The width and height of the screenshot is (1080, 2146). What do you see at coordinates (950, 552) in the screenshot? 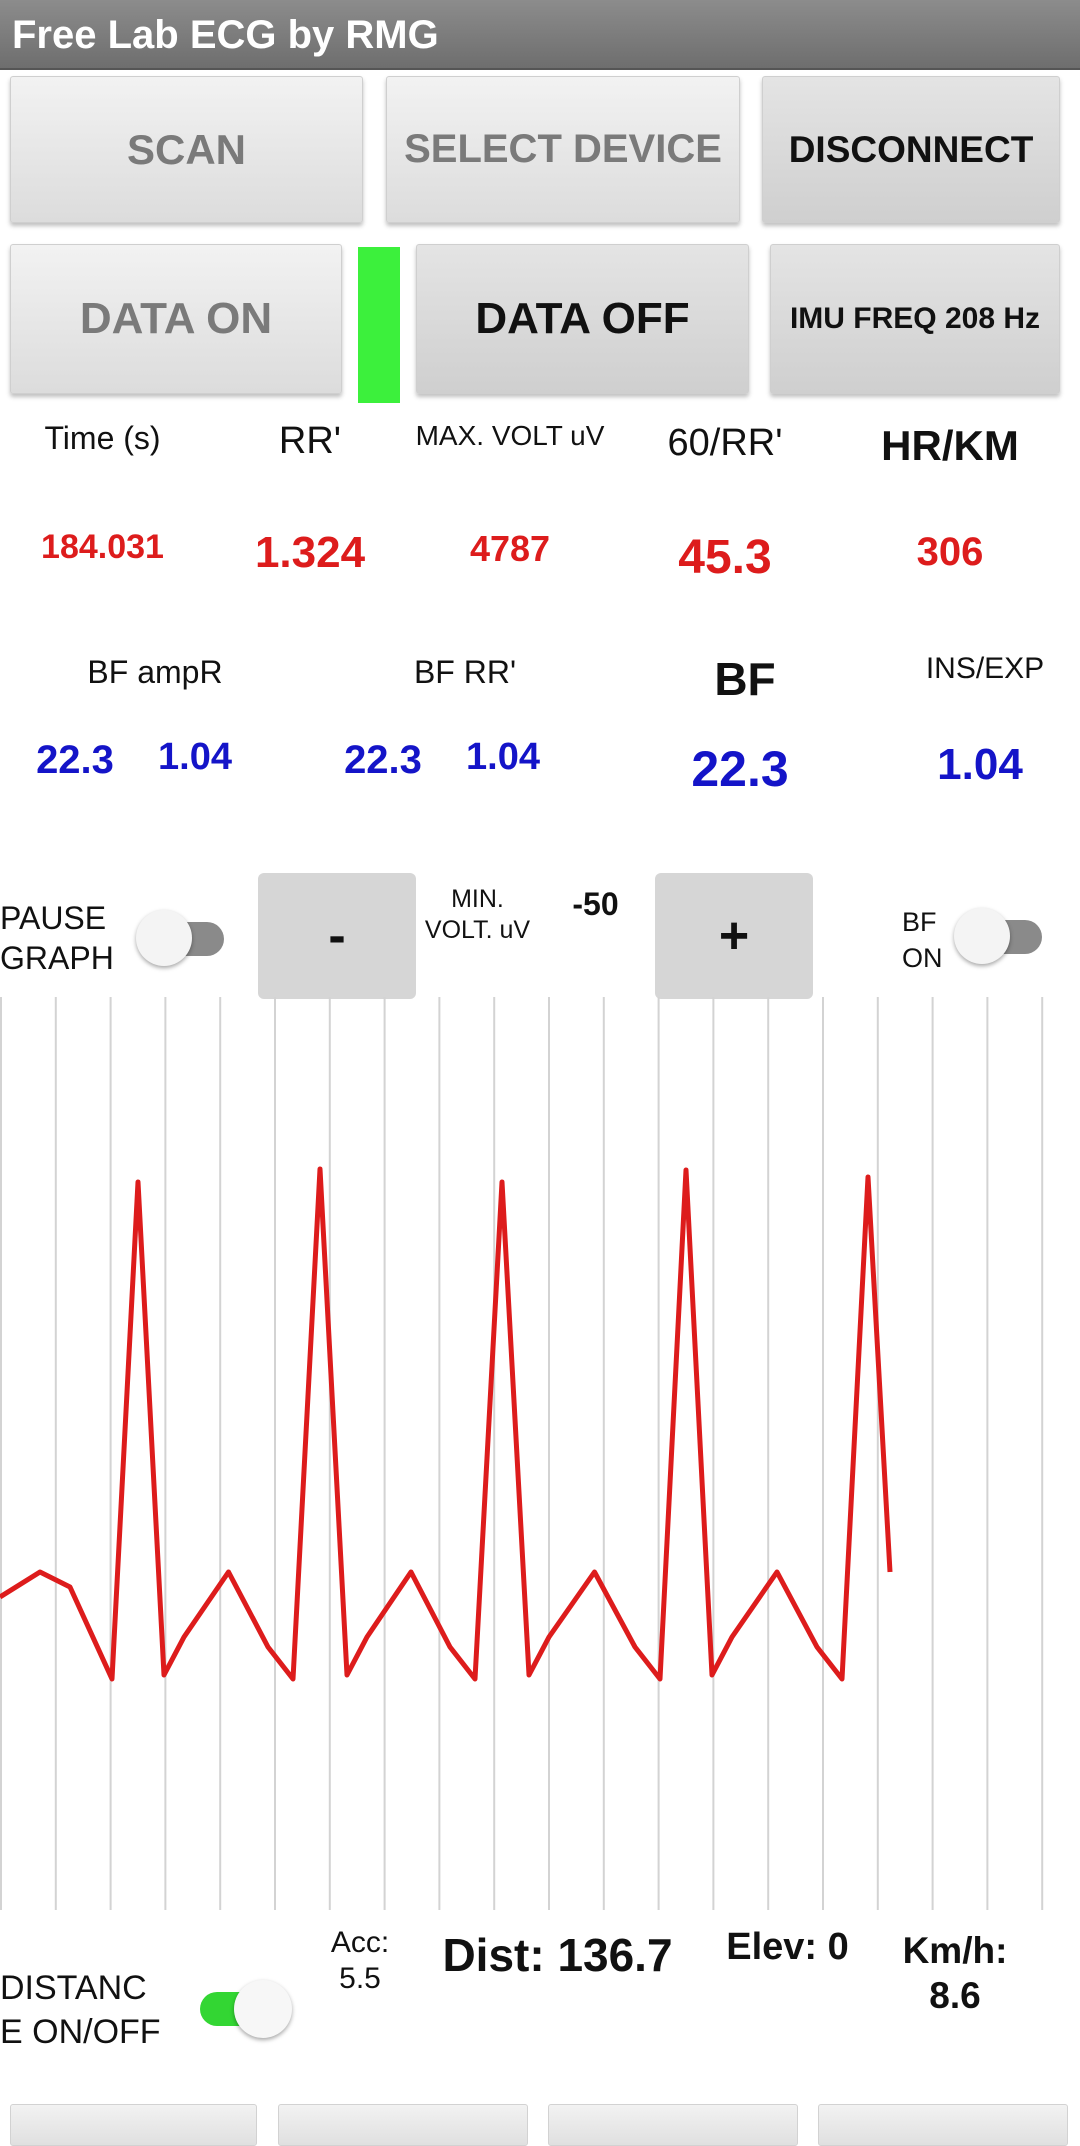
I see `hr-km-value: 306` at bounding box center [950, 552].